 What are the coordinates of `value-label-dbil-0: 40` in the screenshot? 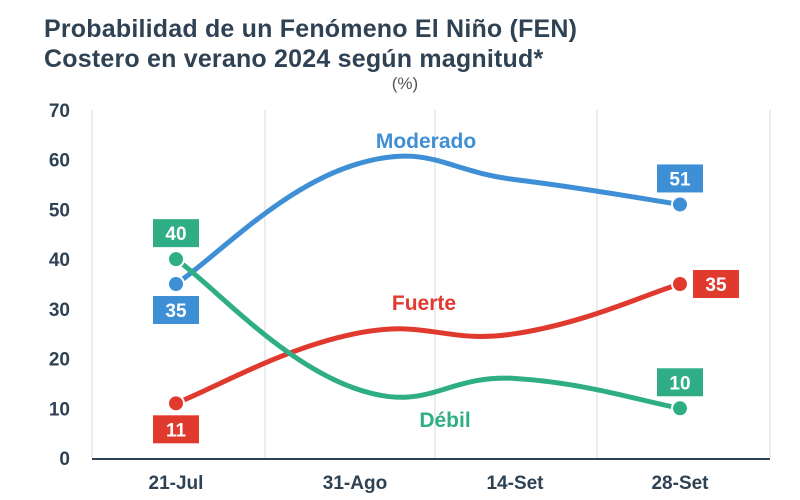 It's located at (175, 234).